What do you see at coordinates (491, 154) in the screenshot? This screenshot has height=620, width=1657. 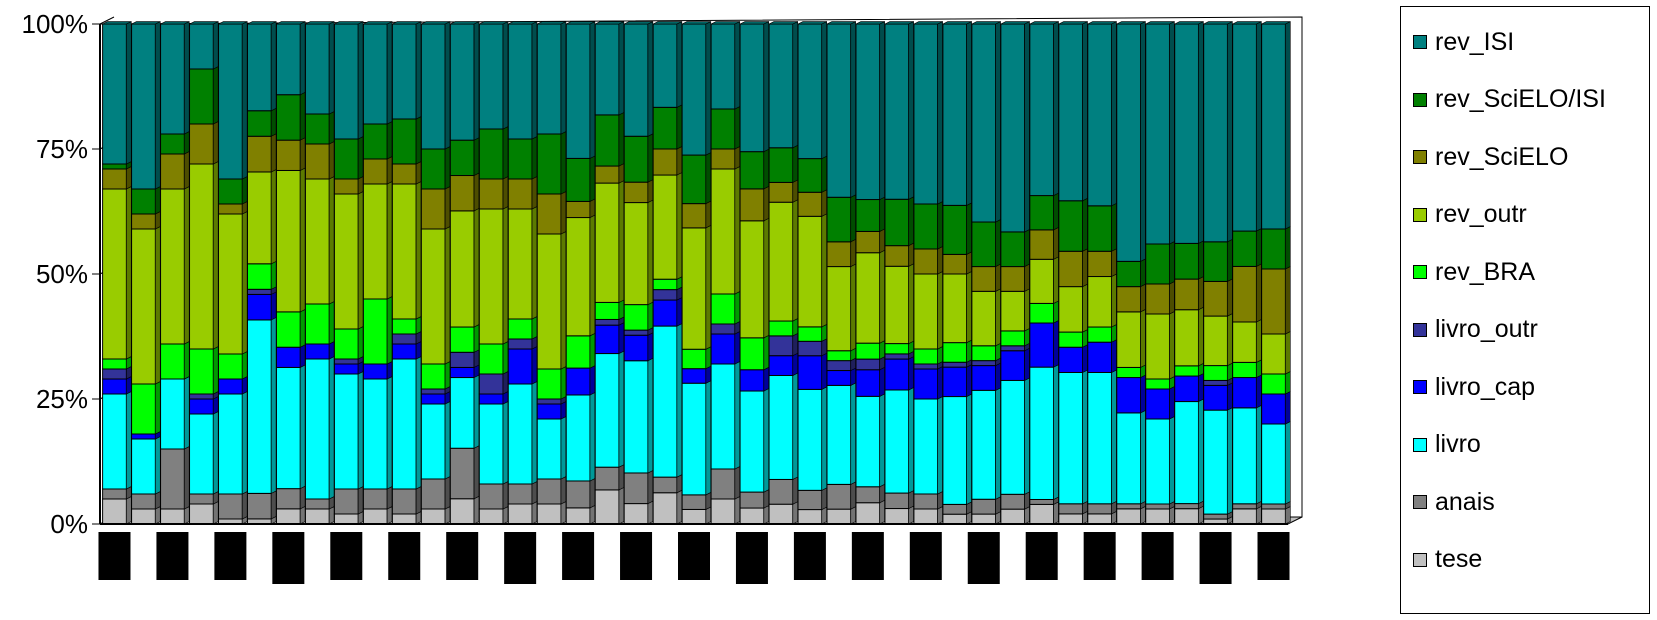 I see `bar-segment-rev-scielo-isi` at bounding box center [491, 154].